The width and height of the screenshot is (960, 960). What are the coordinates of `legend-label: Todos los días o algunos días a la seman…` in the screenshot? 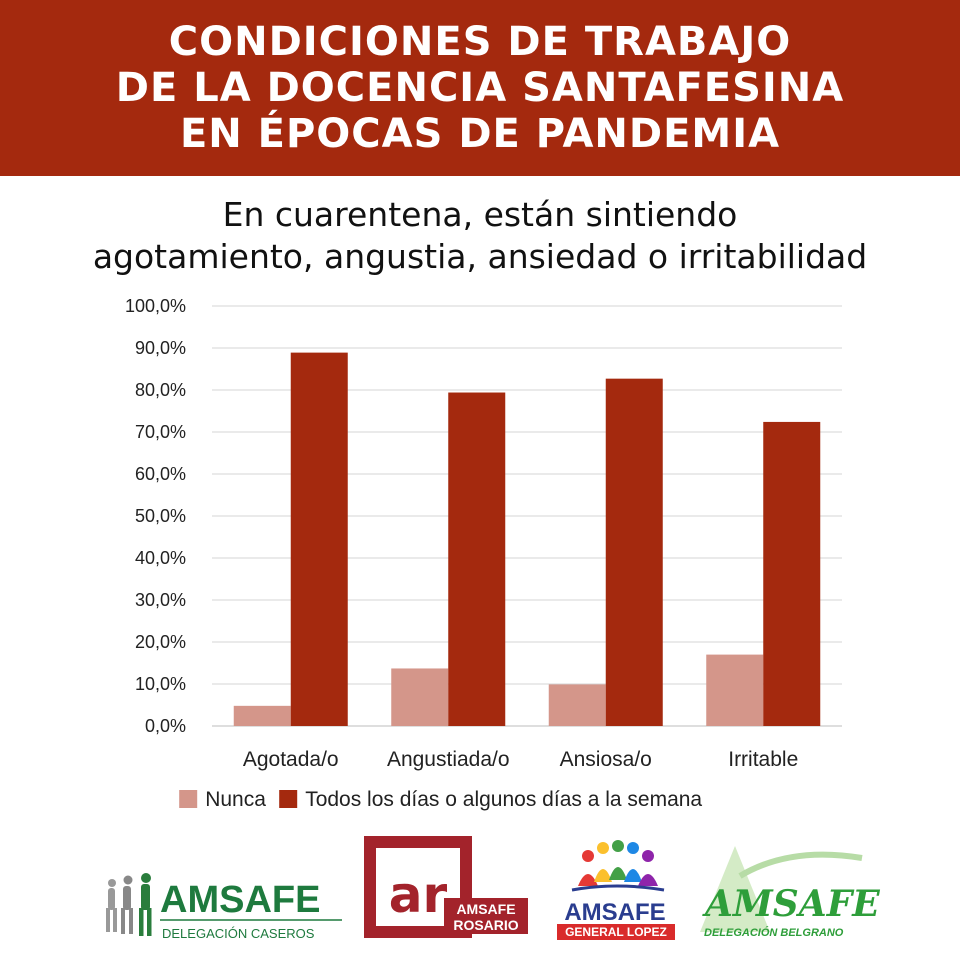 It's located at (503, 799).